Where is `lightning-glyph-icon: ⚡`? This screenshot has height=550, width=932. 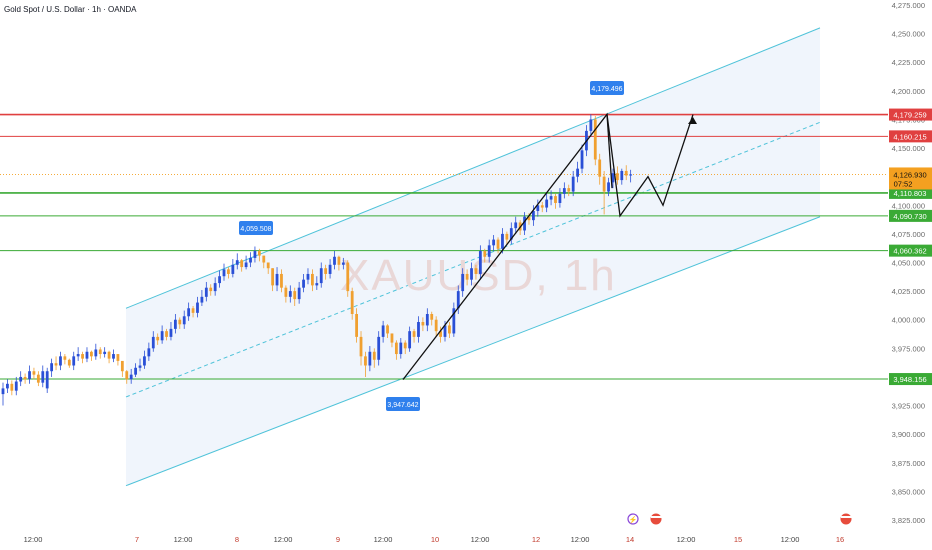 lightning-glyph-icon: ⚡ is located at coordinates (633, 519).